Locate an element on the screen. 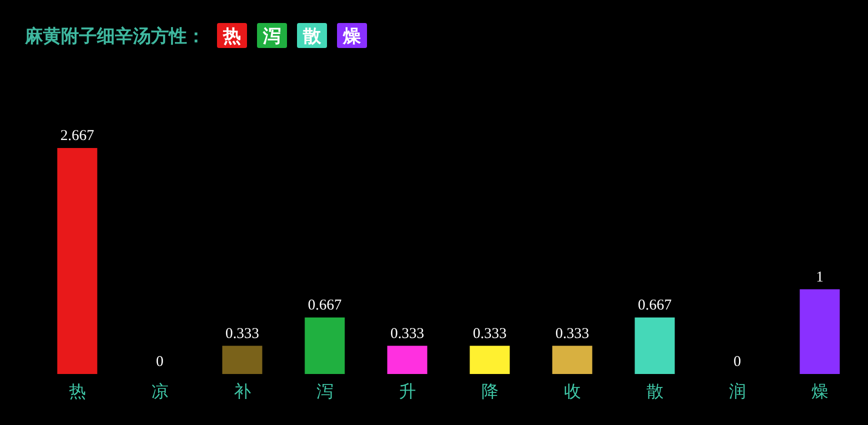  x-tick-label: 升 is located at coordinates (407, 392).